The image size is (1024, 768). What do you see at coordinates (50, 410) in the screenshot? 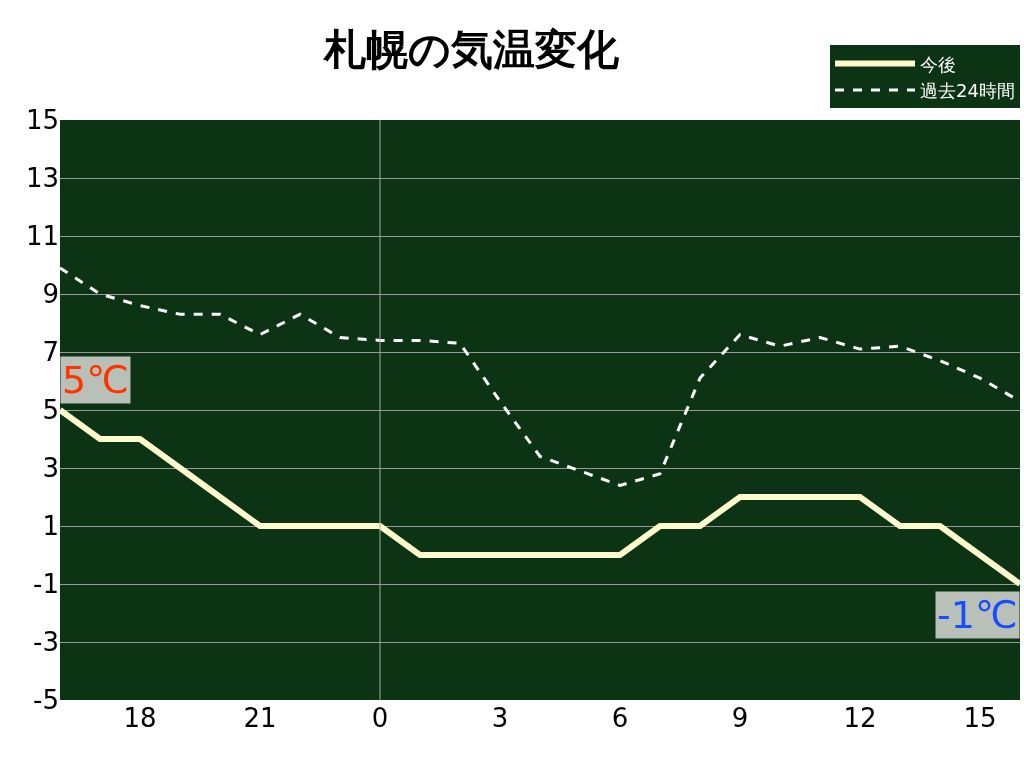
I see `y-tick-label: 5` at bounding box center [50, 410].